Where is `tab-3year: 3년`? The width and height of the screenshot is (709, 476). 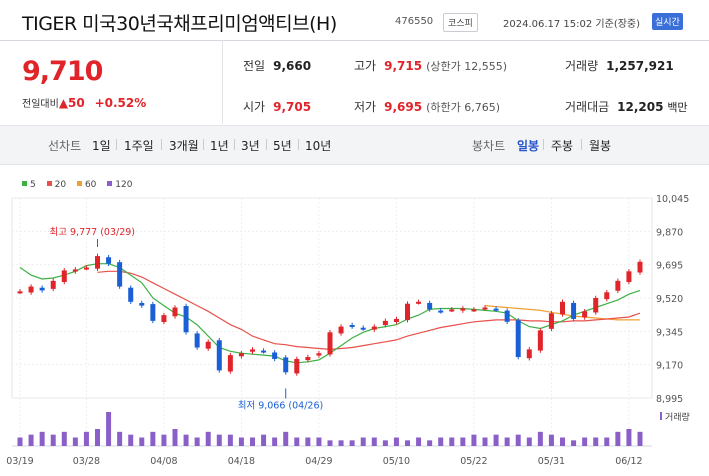 tab-3year: 3년 is located at coordinates (250, 146).